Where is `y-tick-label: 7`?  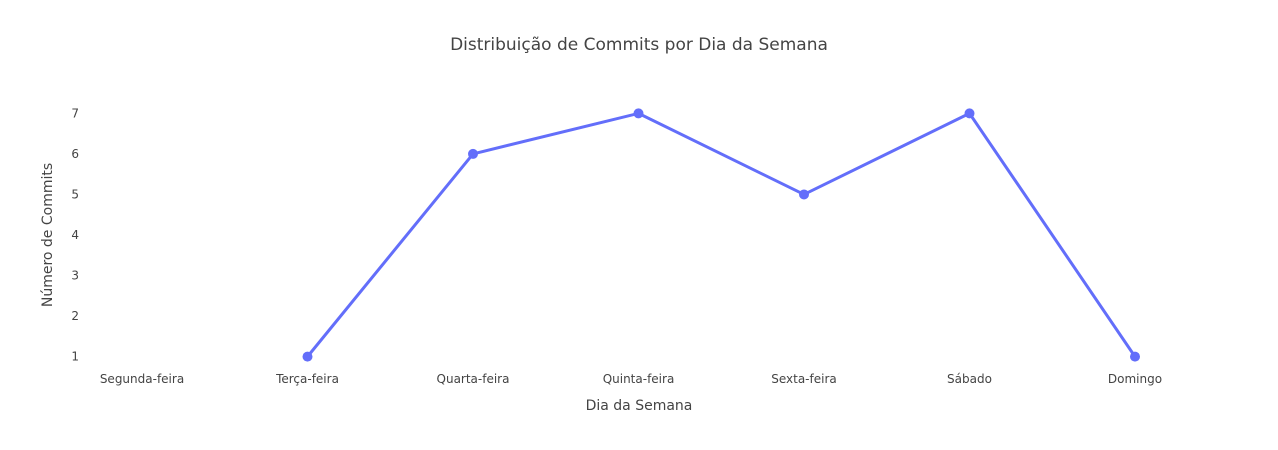 y-tick-label: 7 is located at coordinates (75, 113).